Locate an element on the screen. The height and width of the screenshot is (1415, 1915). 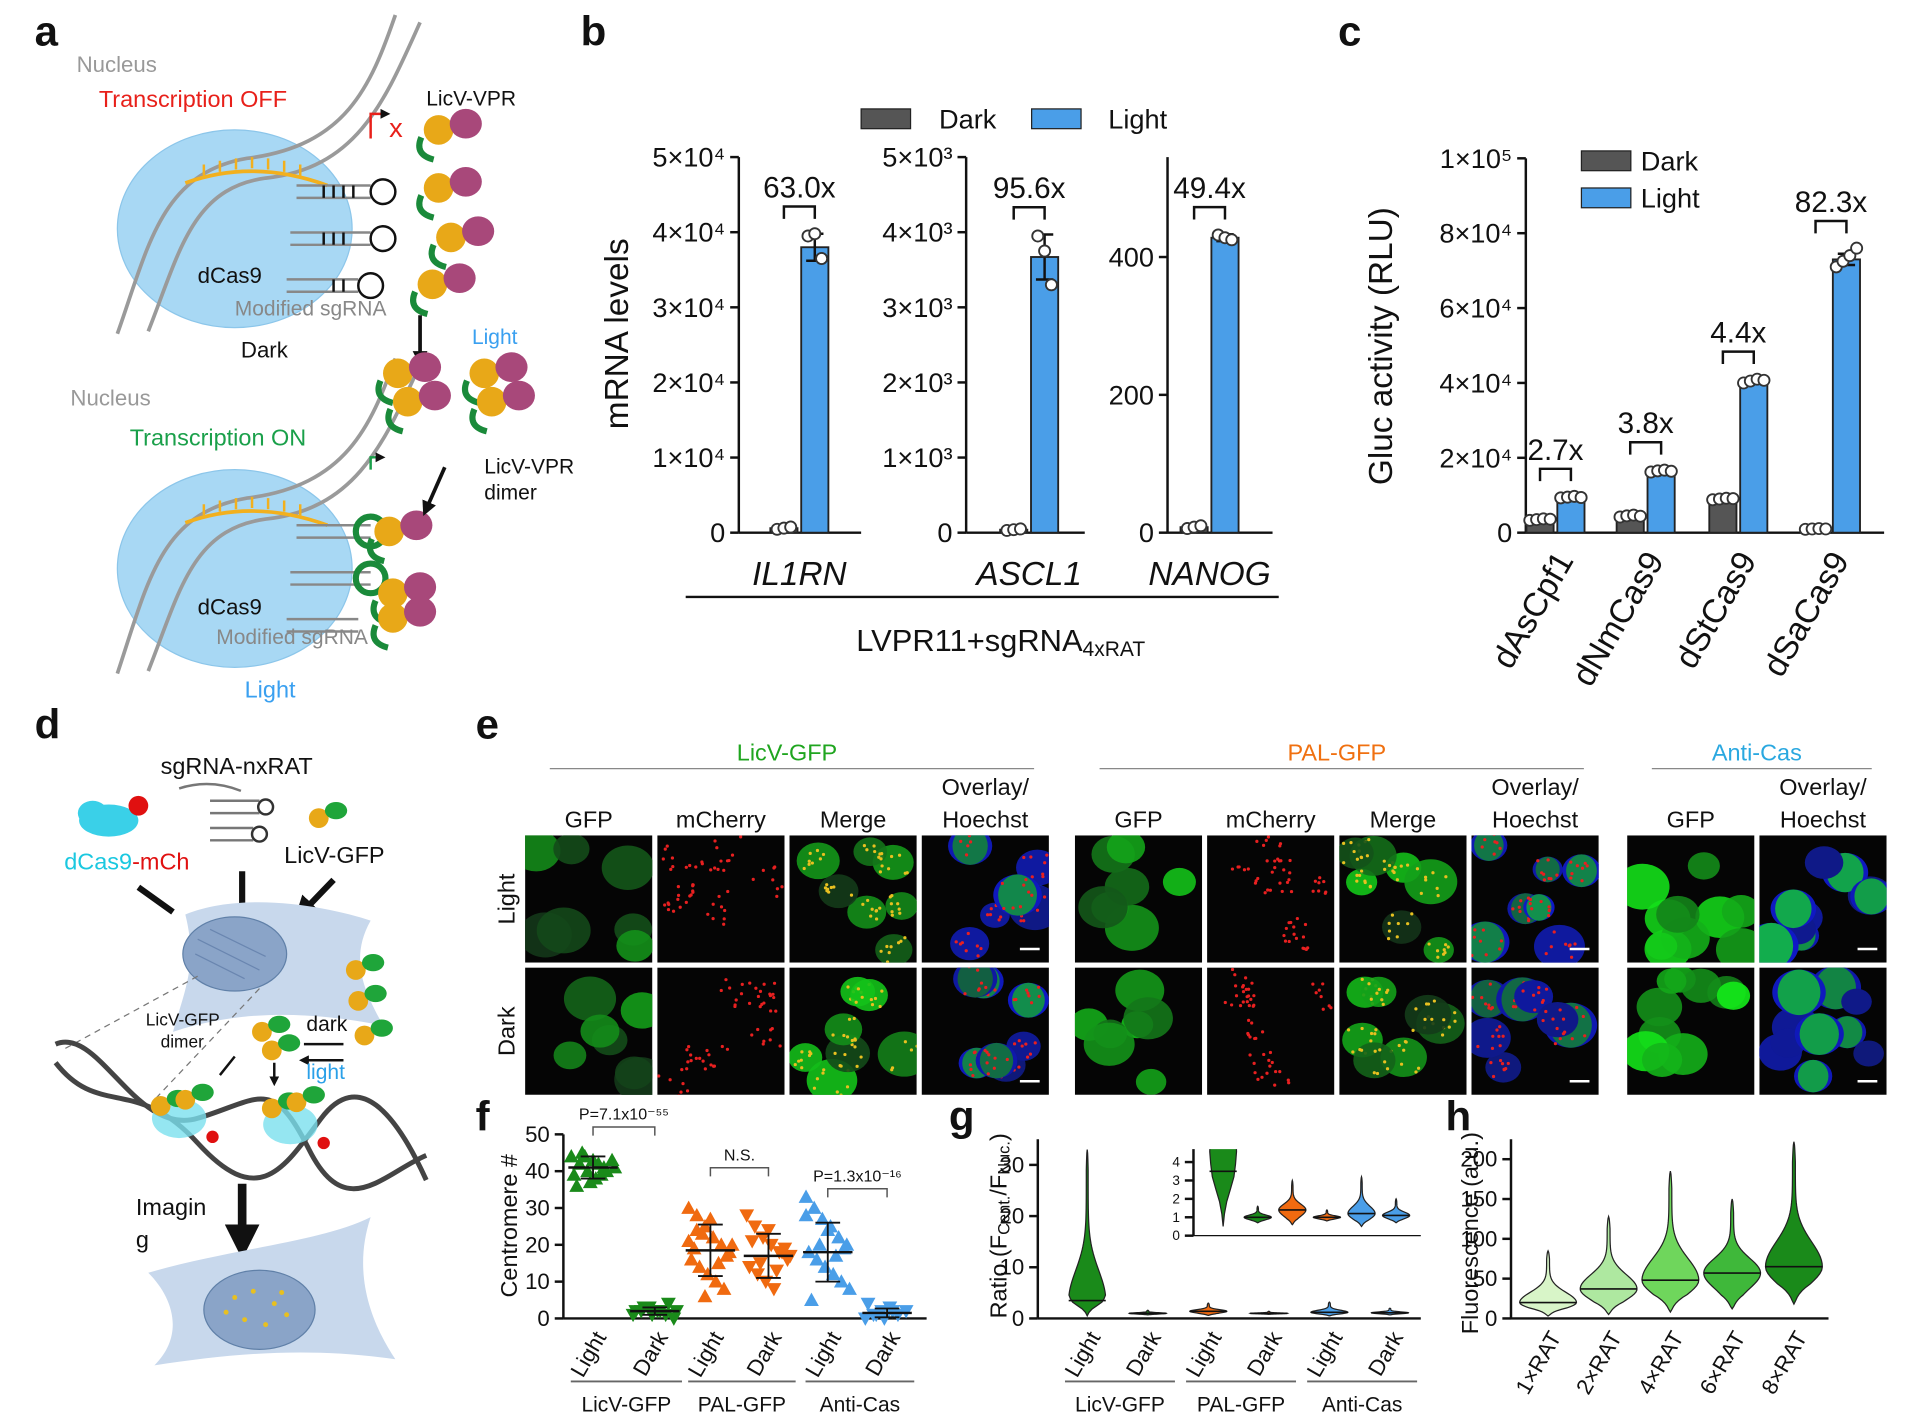
y-tick-label: 4×10⁴ is located at coordinates (688, 232).